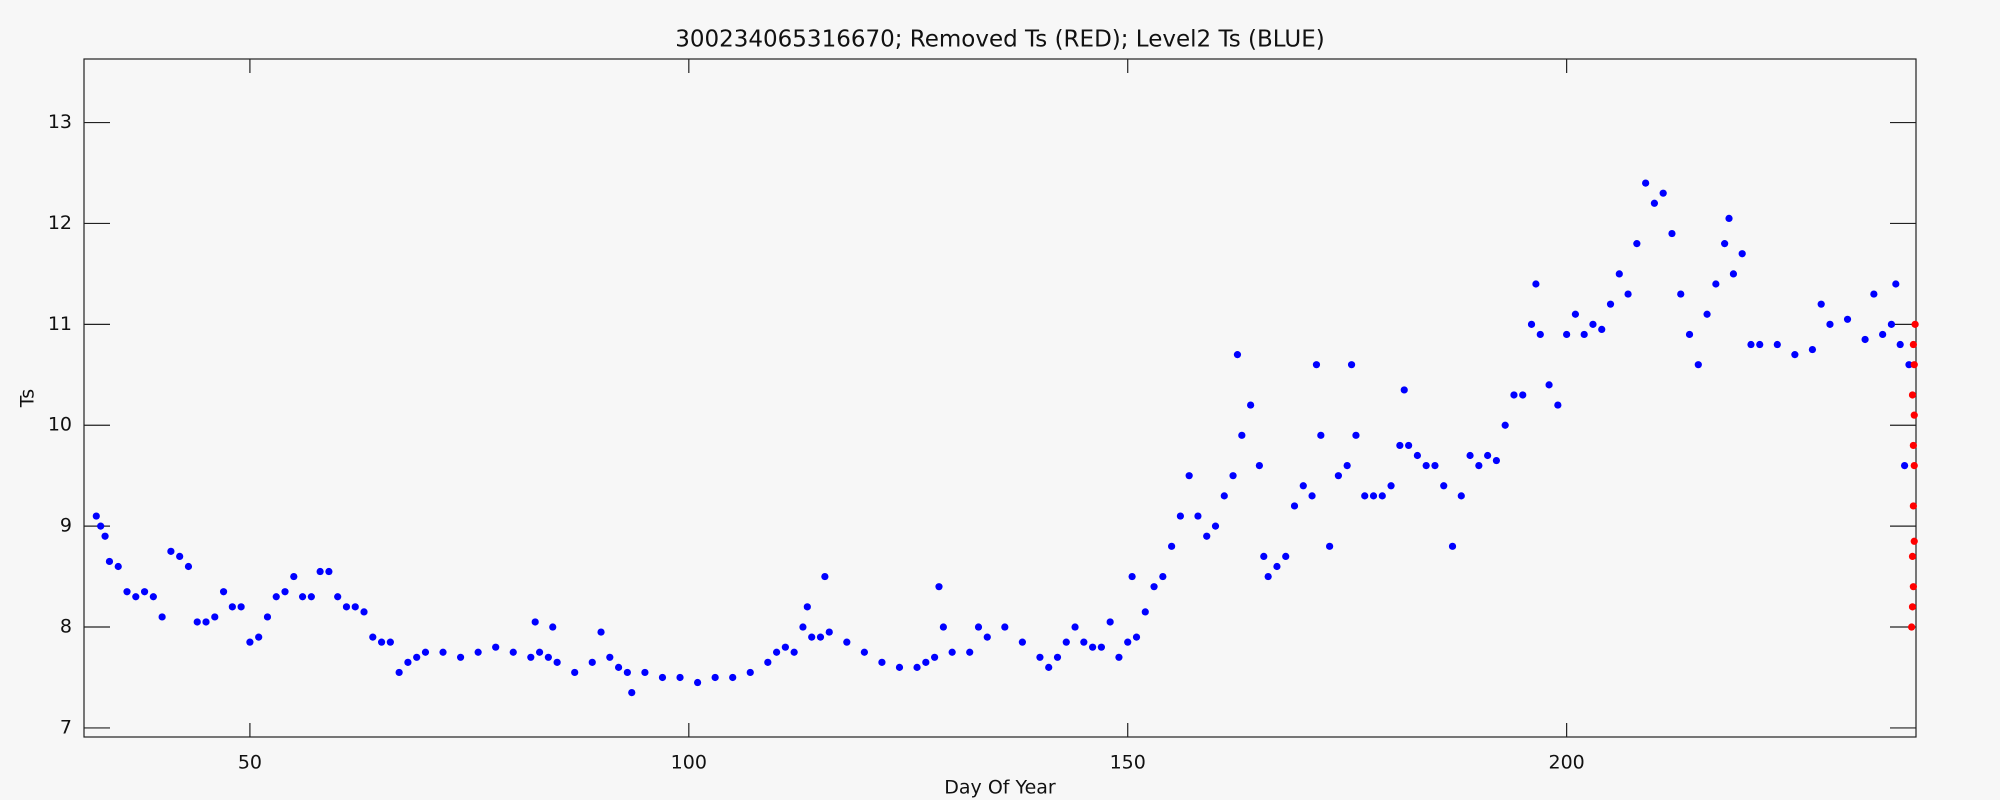 This screenshot has height=800, width=2000. Describe the element at coordinates (1000, 788) in the screenshot. I see `x-axis-label: Day Of Year` at that location.